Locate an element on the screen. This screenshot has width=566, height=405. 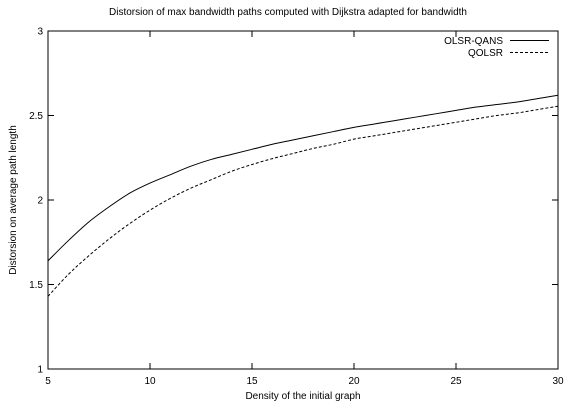
y-axis-label: Distorsion on average path length is located at coordinates (13, 200).